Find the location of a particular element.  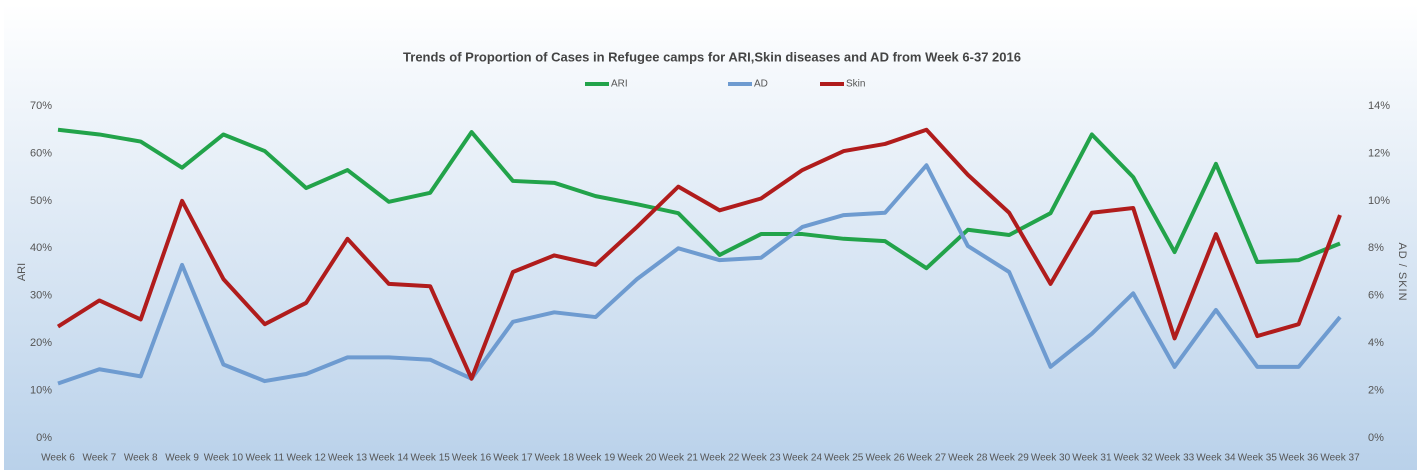

y2-tick-label: 12% is located at coordinates (1379, 153).